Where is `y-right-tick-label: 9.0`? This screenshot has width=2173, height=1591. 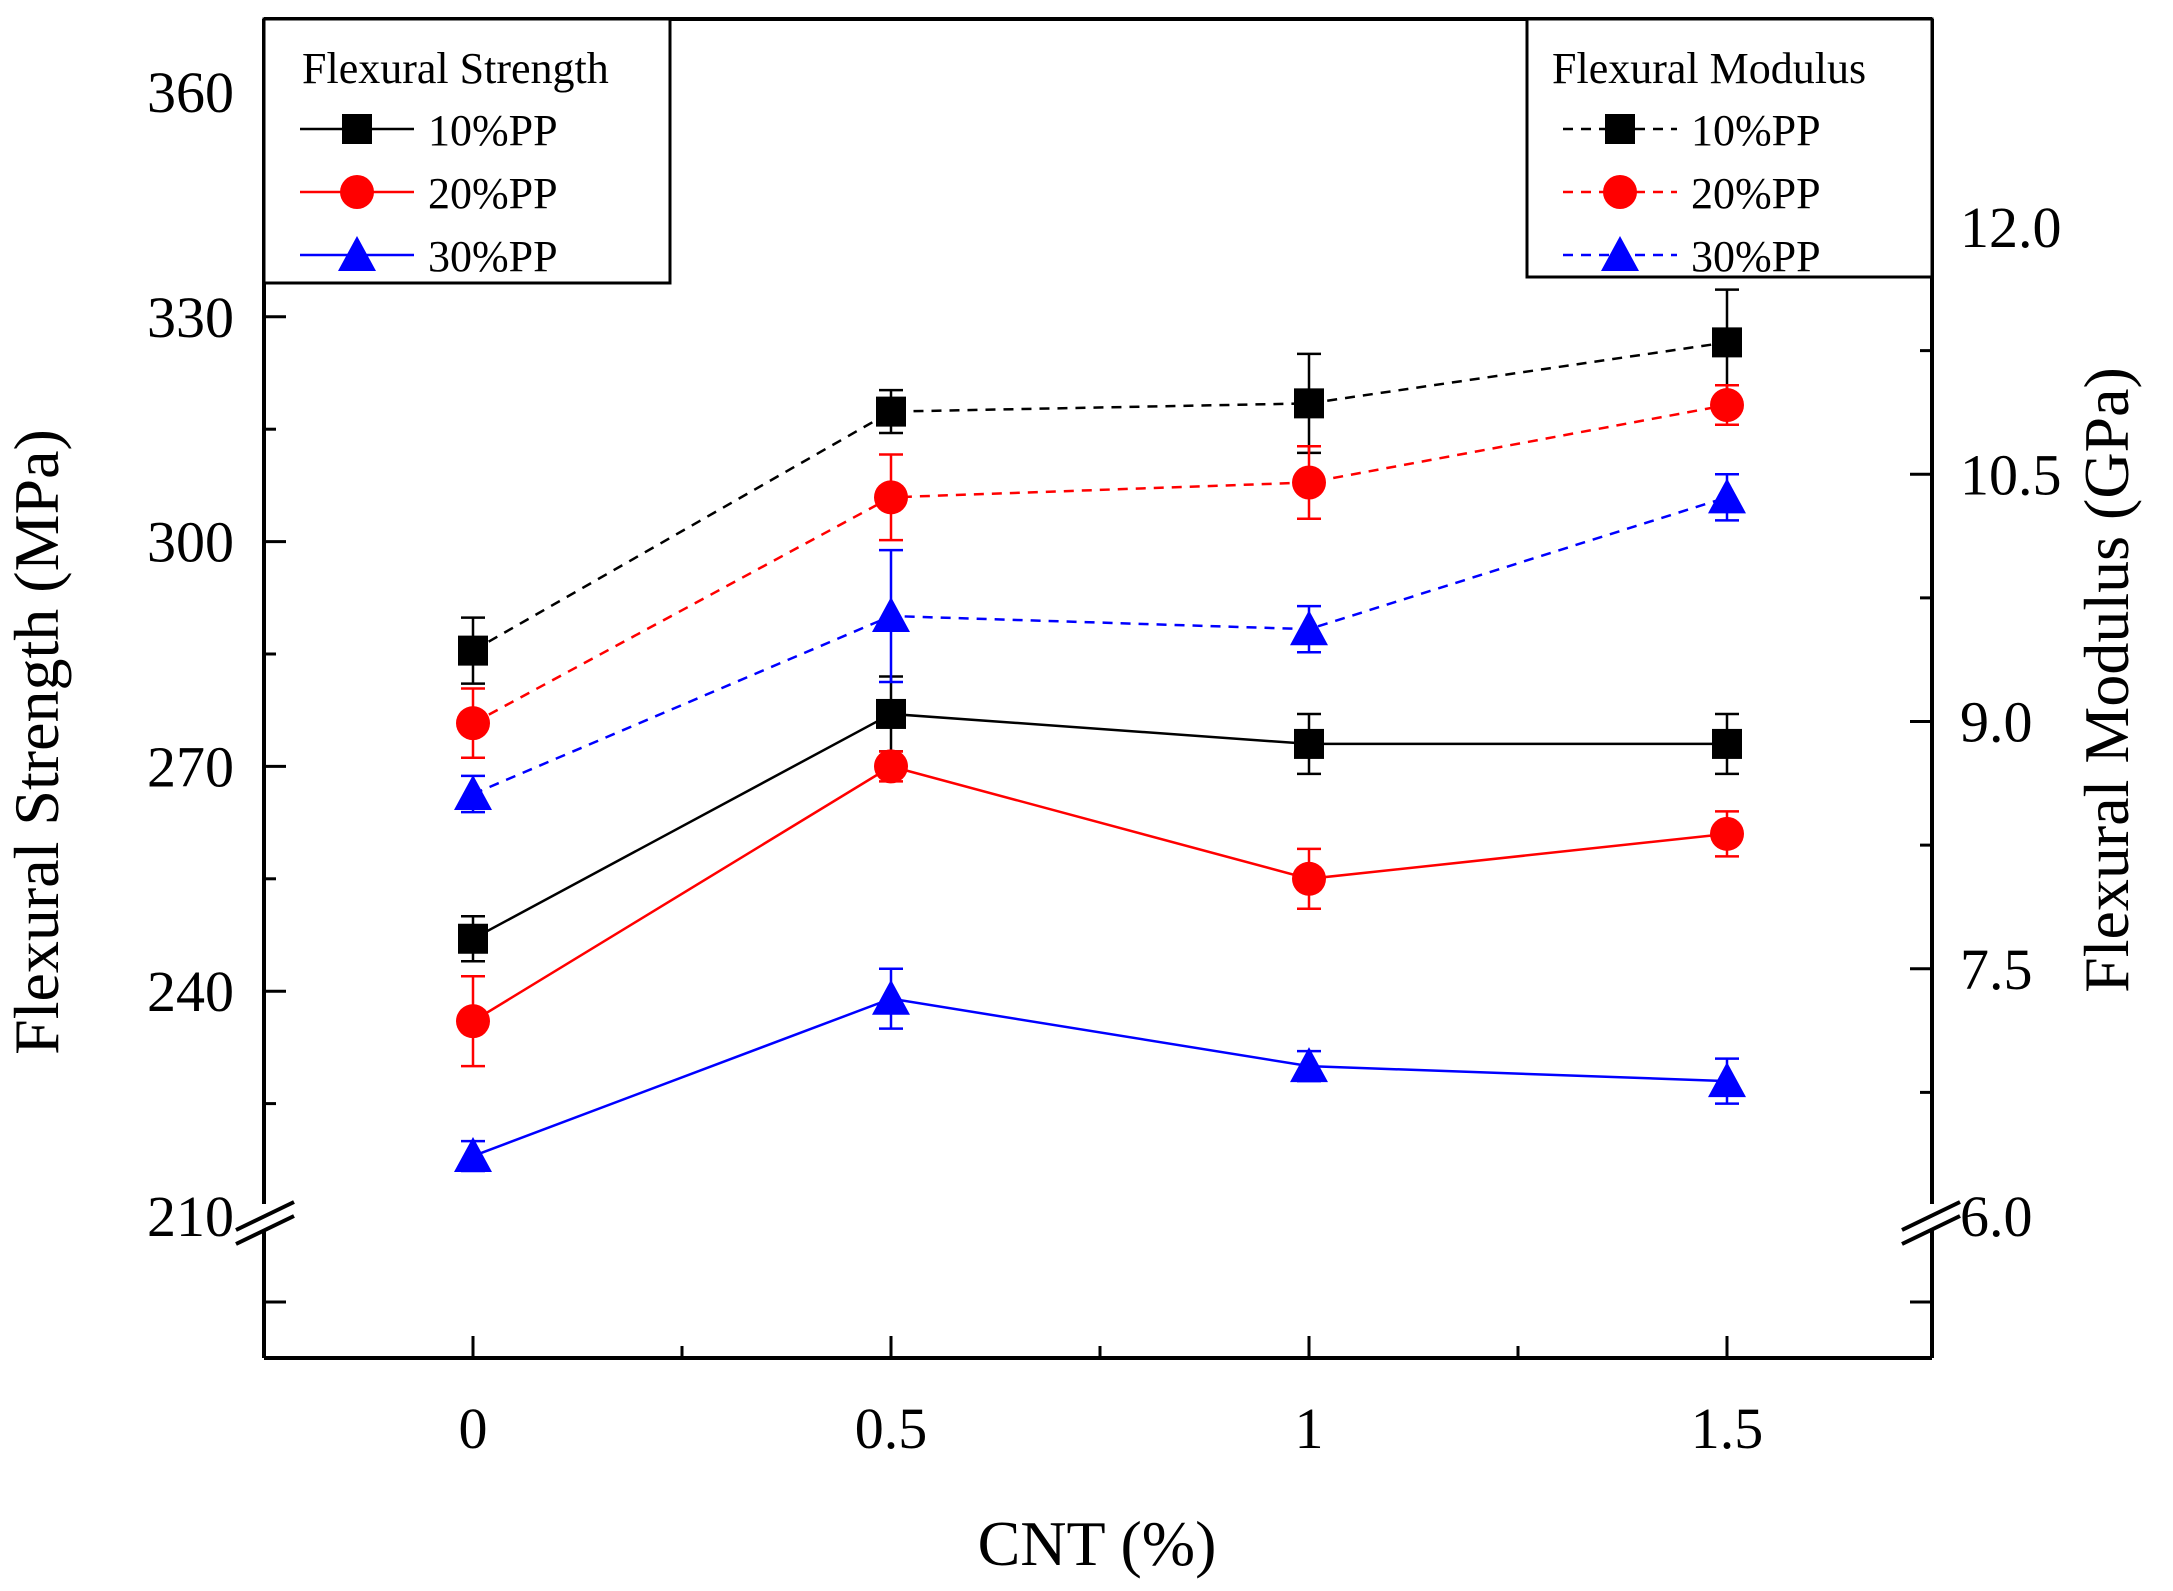 y-right-tick-label: 9.0 is located at coordinates (1996, 722).